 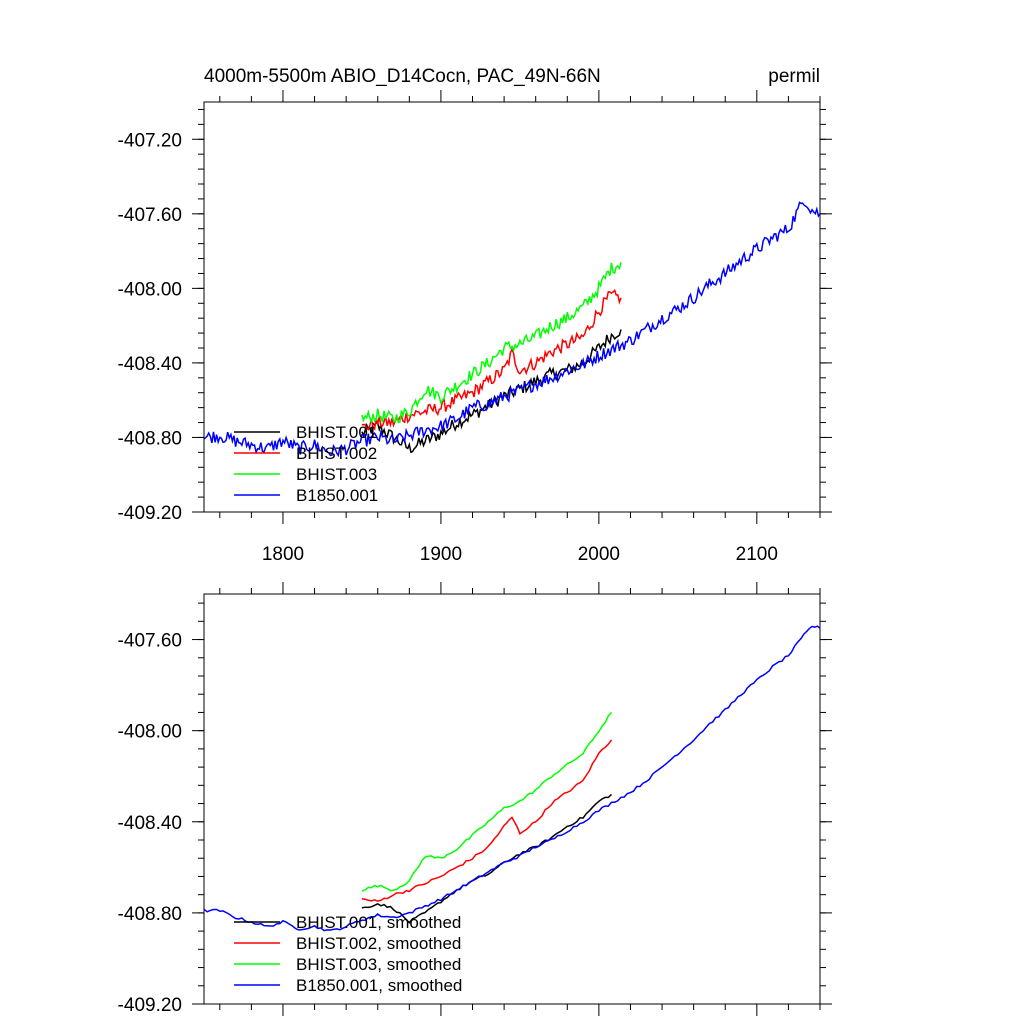 What do you see at coordinates (336, 474) in the screenshot?
I see `legend-label: BHIST.003` at bounding box center [336, 474].